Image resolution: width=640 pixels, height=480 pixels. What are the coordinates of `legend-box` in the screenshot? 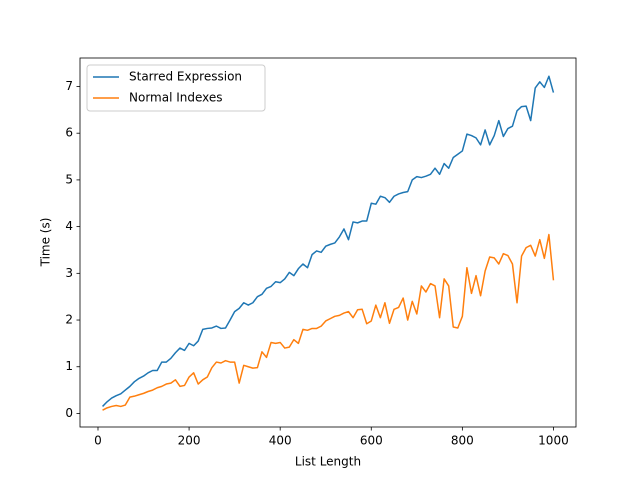 It's located at (176, 88).